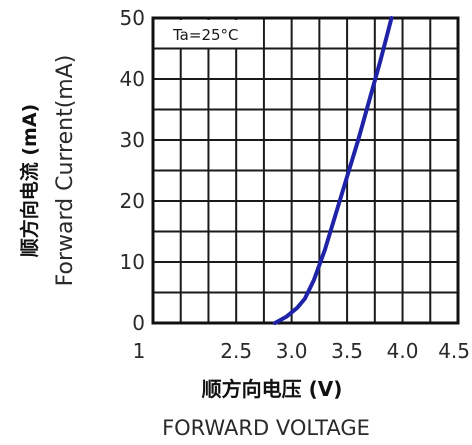 The width and height of the screenshot is (472, 445). Describe the element at coordinates (292, 351) in the screenshot. I see `x-tick-label: 3.0` at that location.